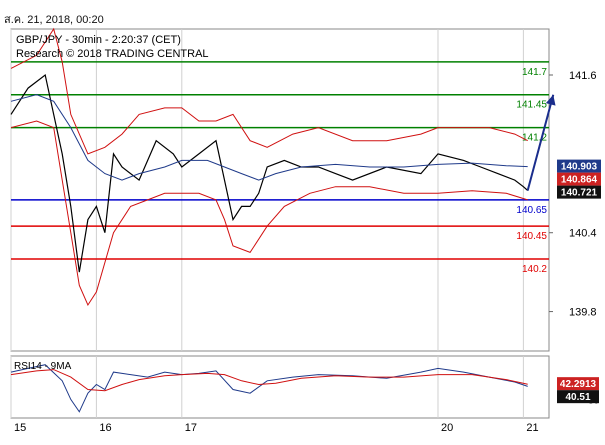 The height and width of the screenshot is (445, 605). I want to click on x-tick-17: 17, so click(191, 428).